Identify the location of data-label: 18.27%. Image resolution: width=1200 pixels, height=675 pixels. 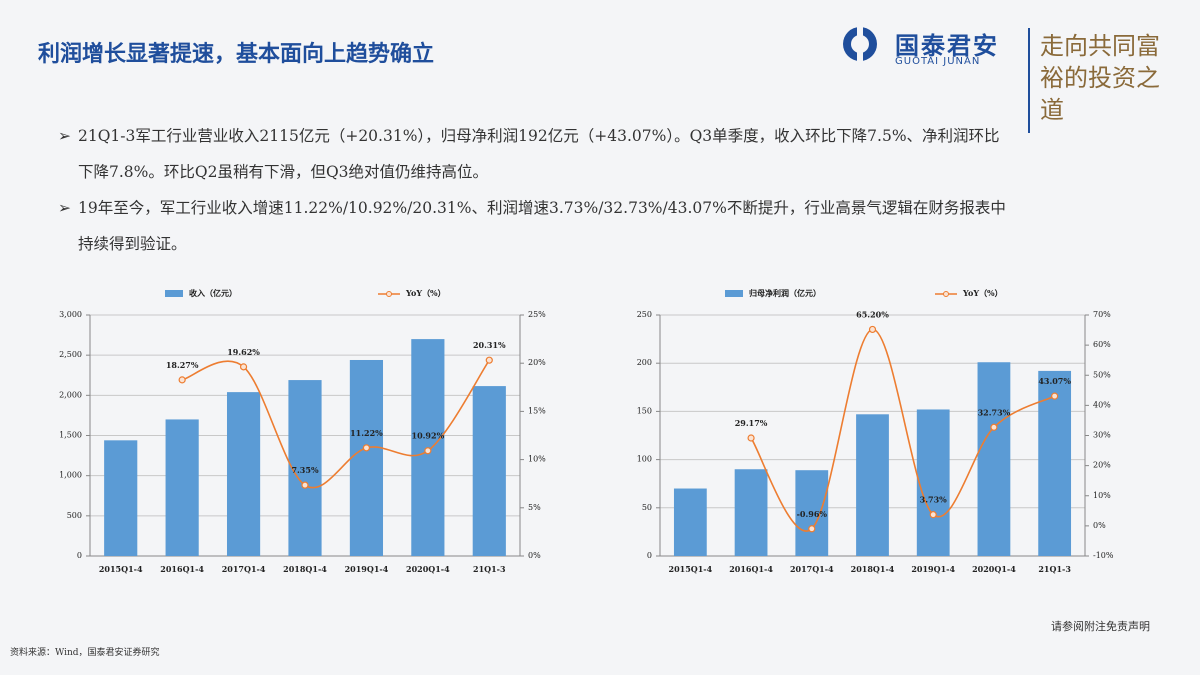
(182, 365).